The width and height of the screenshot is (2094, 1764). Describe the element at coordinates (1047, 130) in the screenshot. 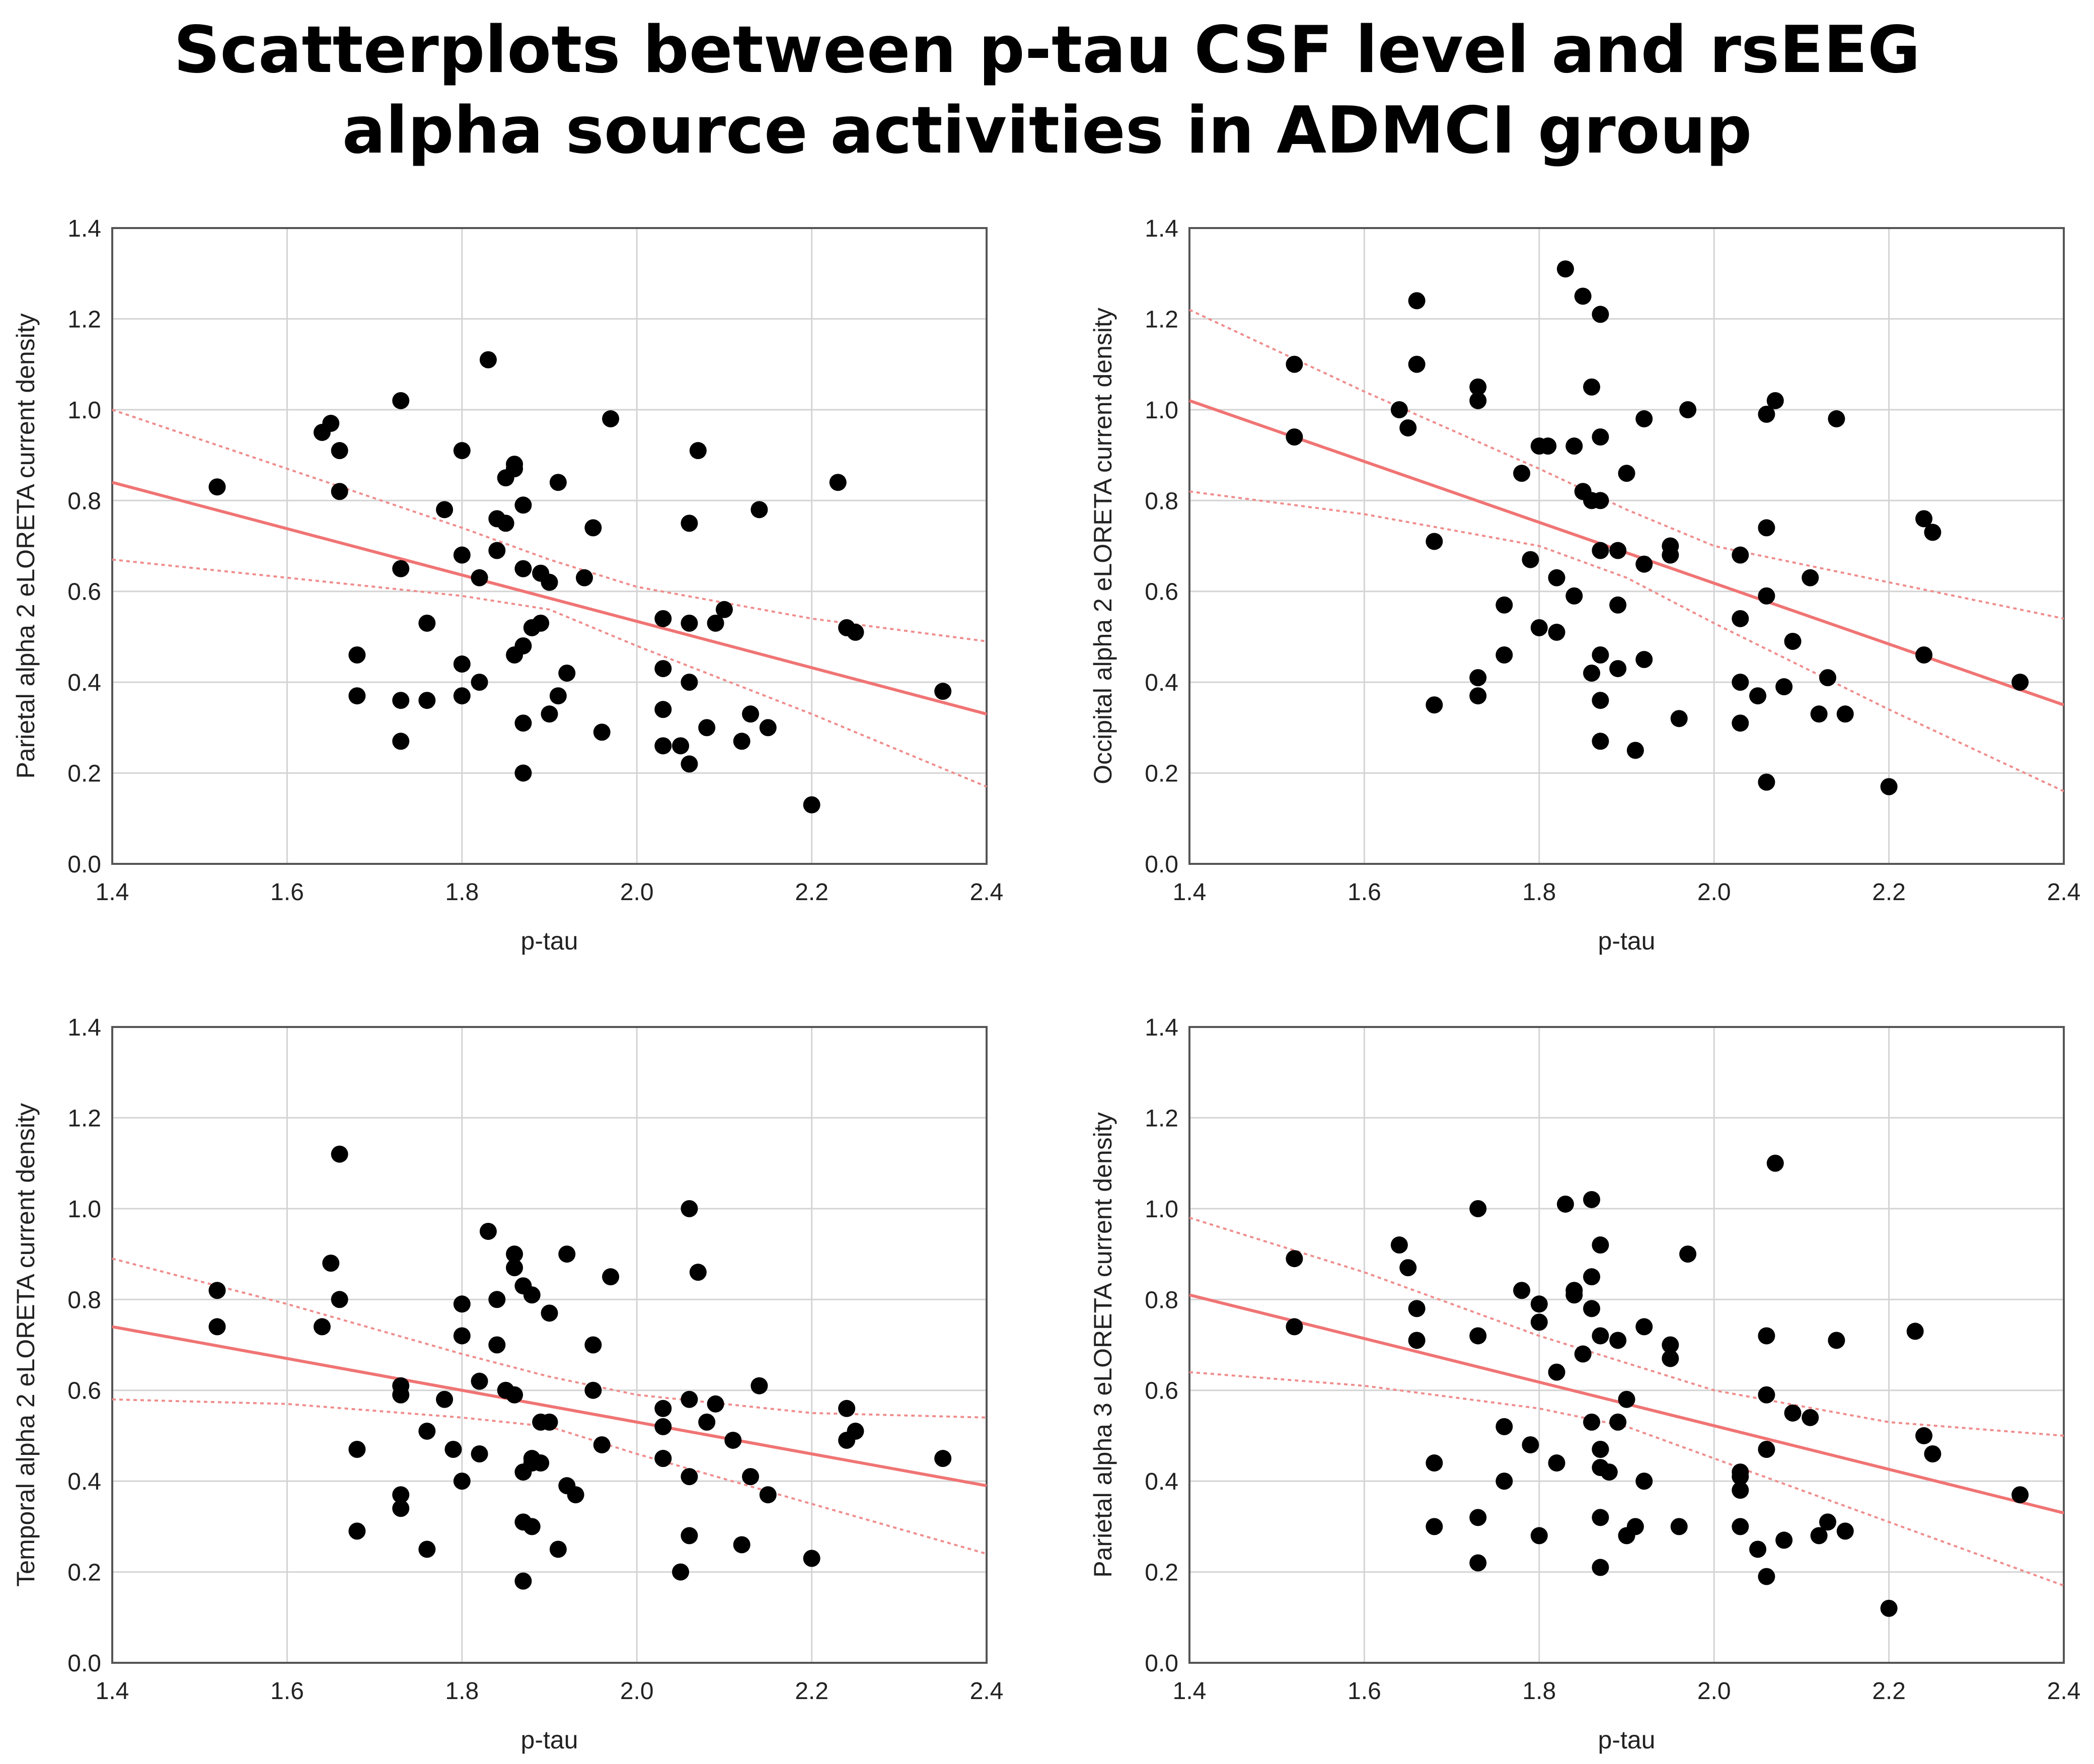

I see `figure-title-line-2: alpha source activities in ADMCI group` at that location.